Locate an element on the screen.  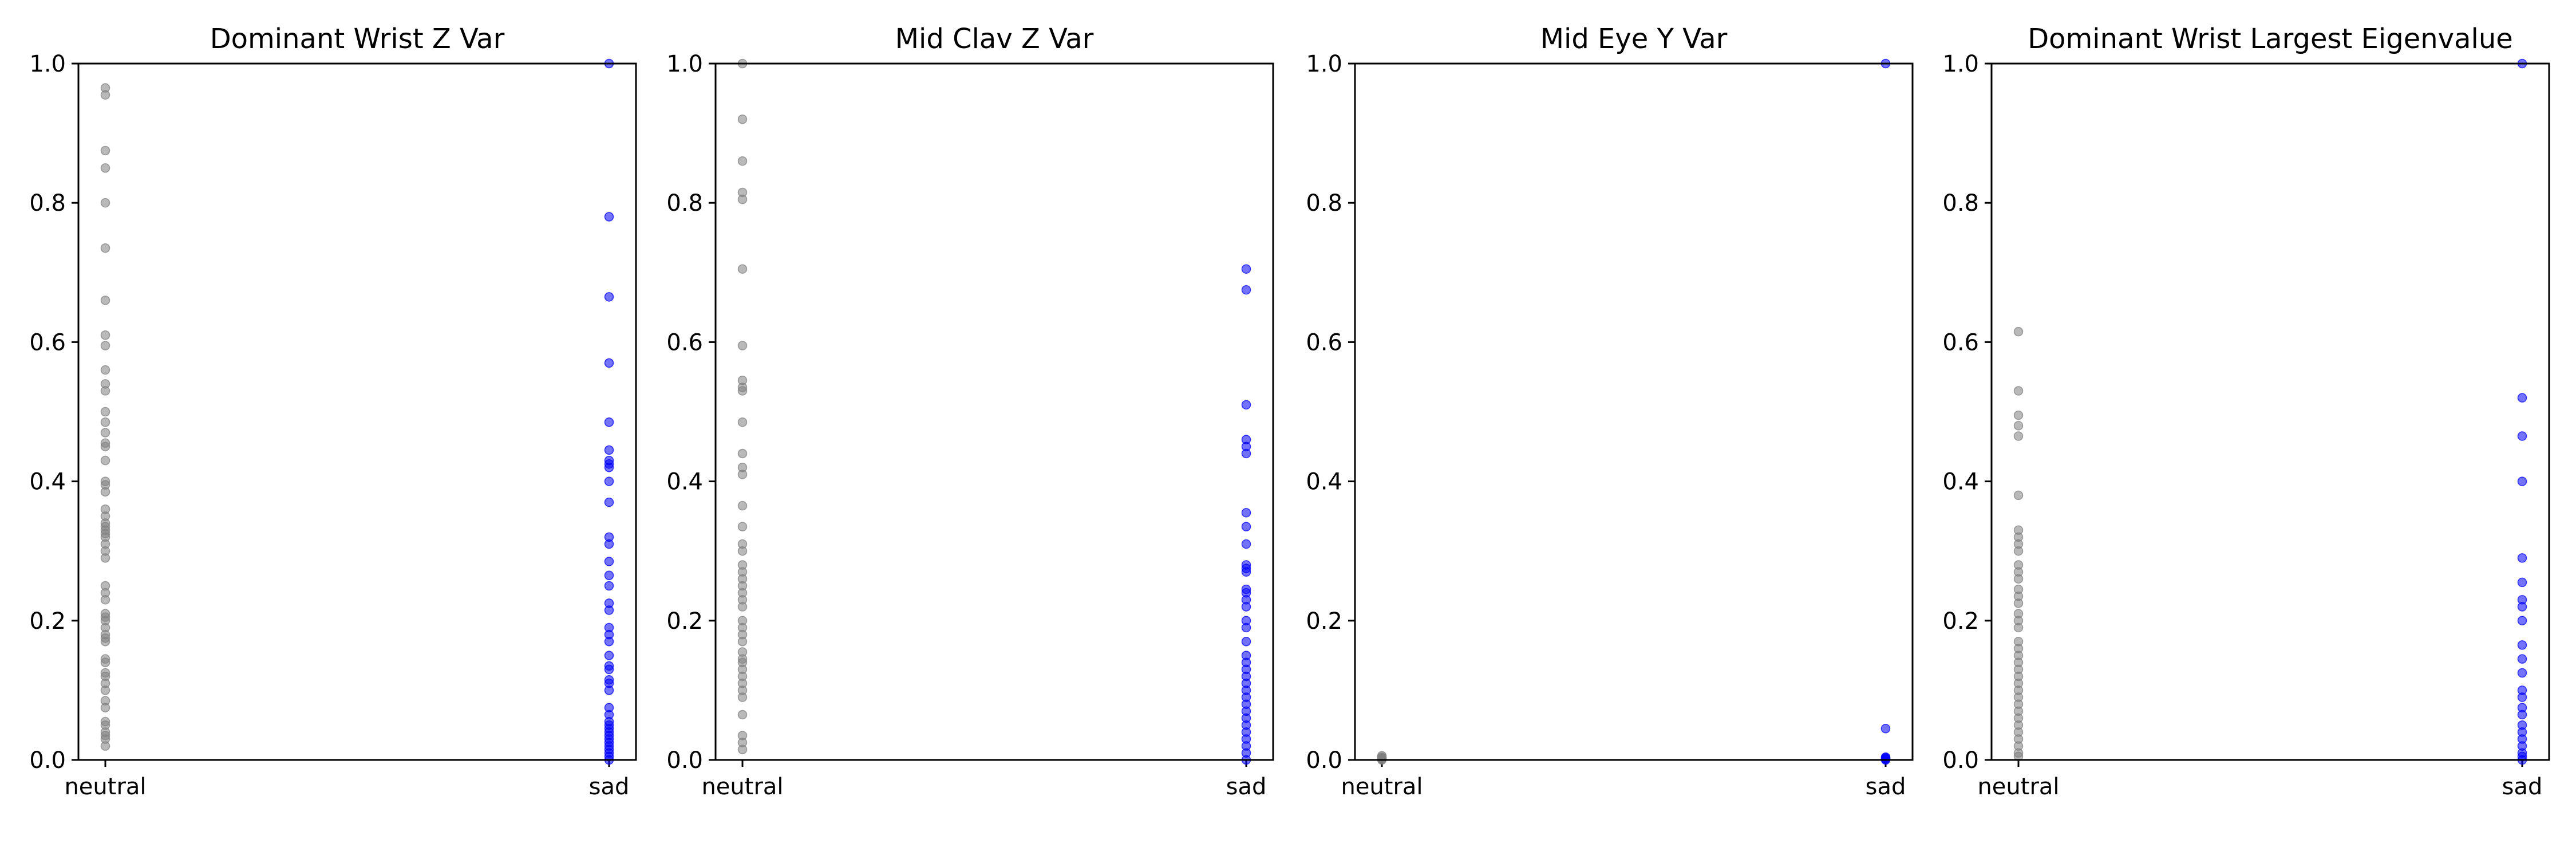
y-tick-label: 0.4 is located at coordinates (684, 482).